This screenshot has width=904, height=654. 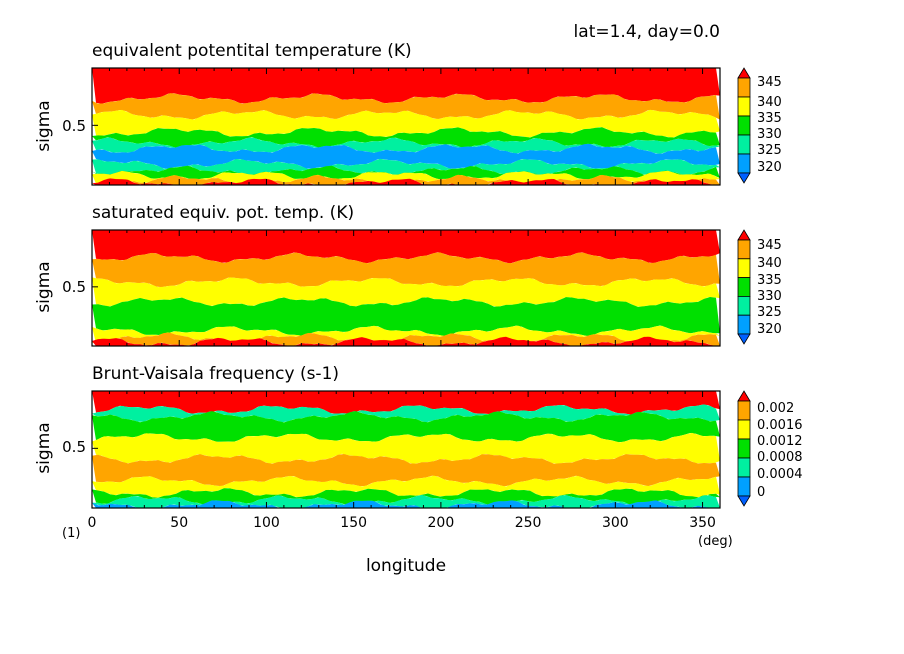 I want to click on panel-1-cb-label-4: 330, so click(x=769, y=134).